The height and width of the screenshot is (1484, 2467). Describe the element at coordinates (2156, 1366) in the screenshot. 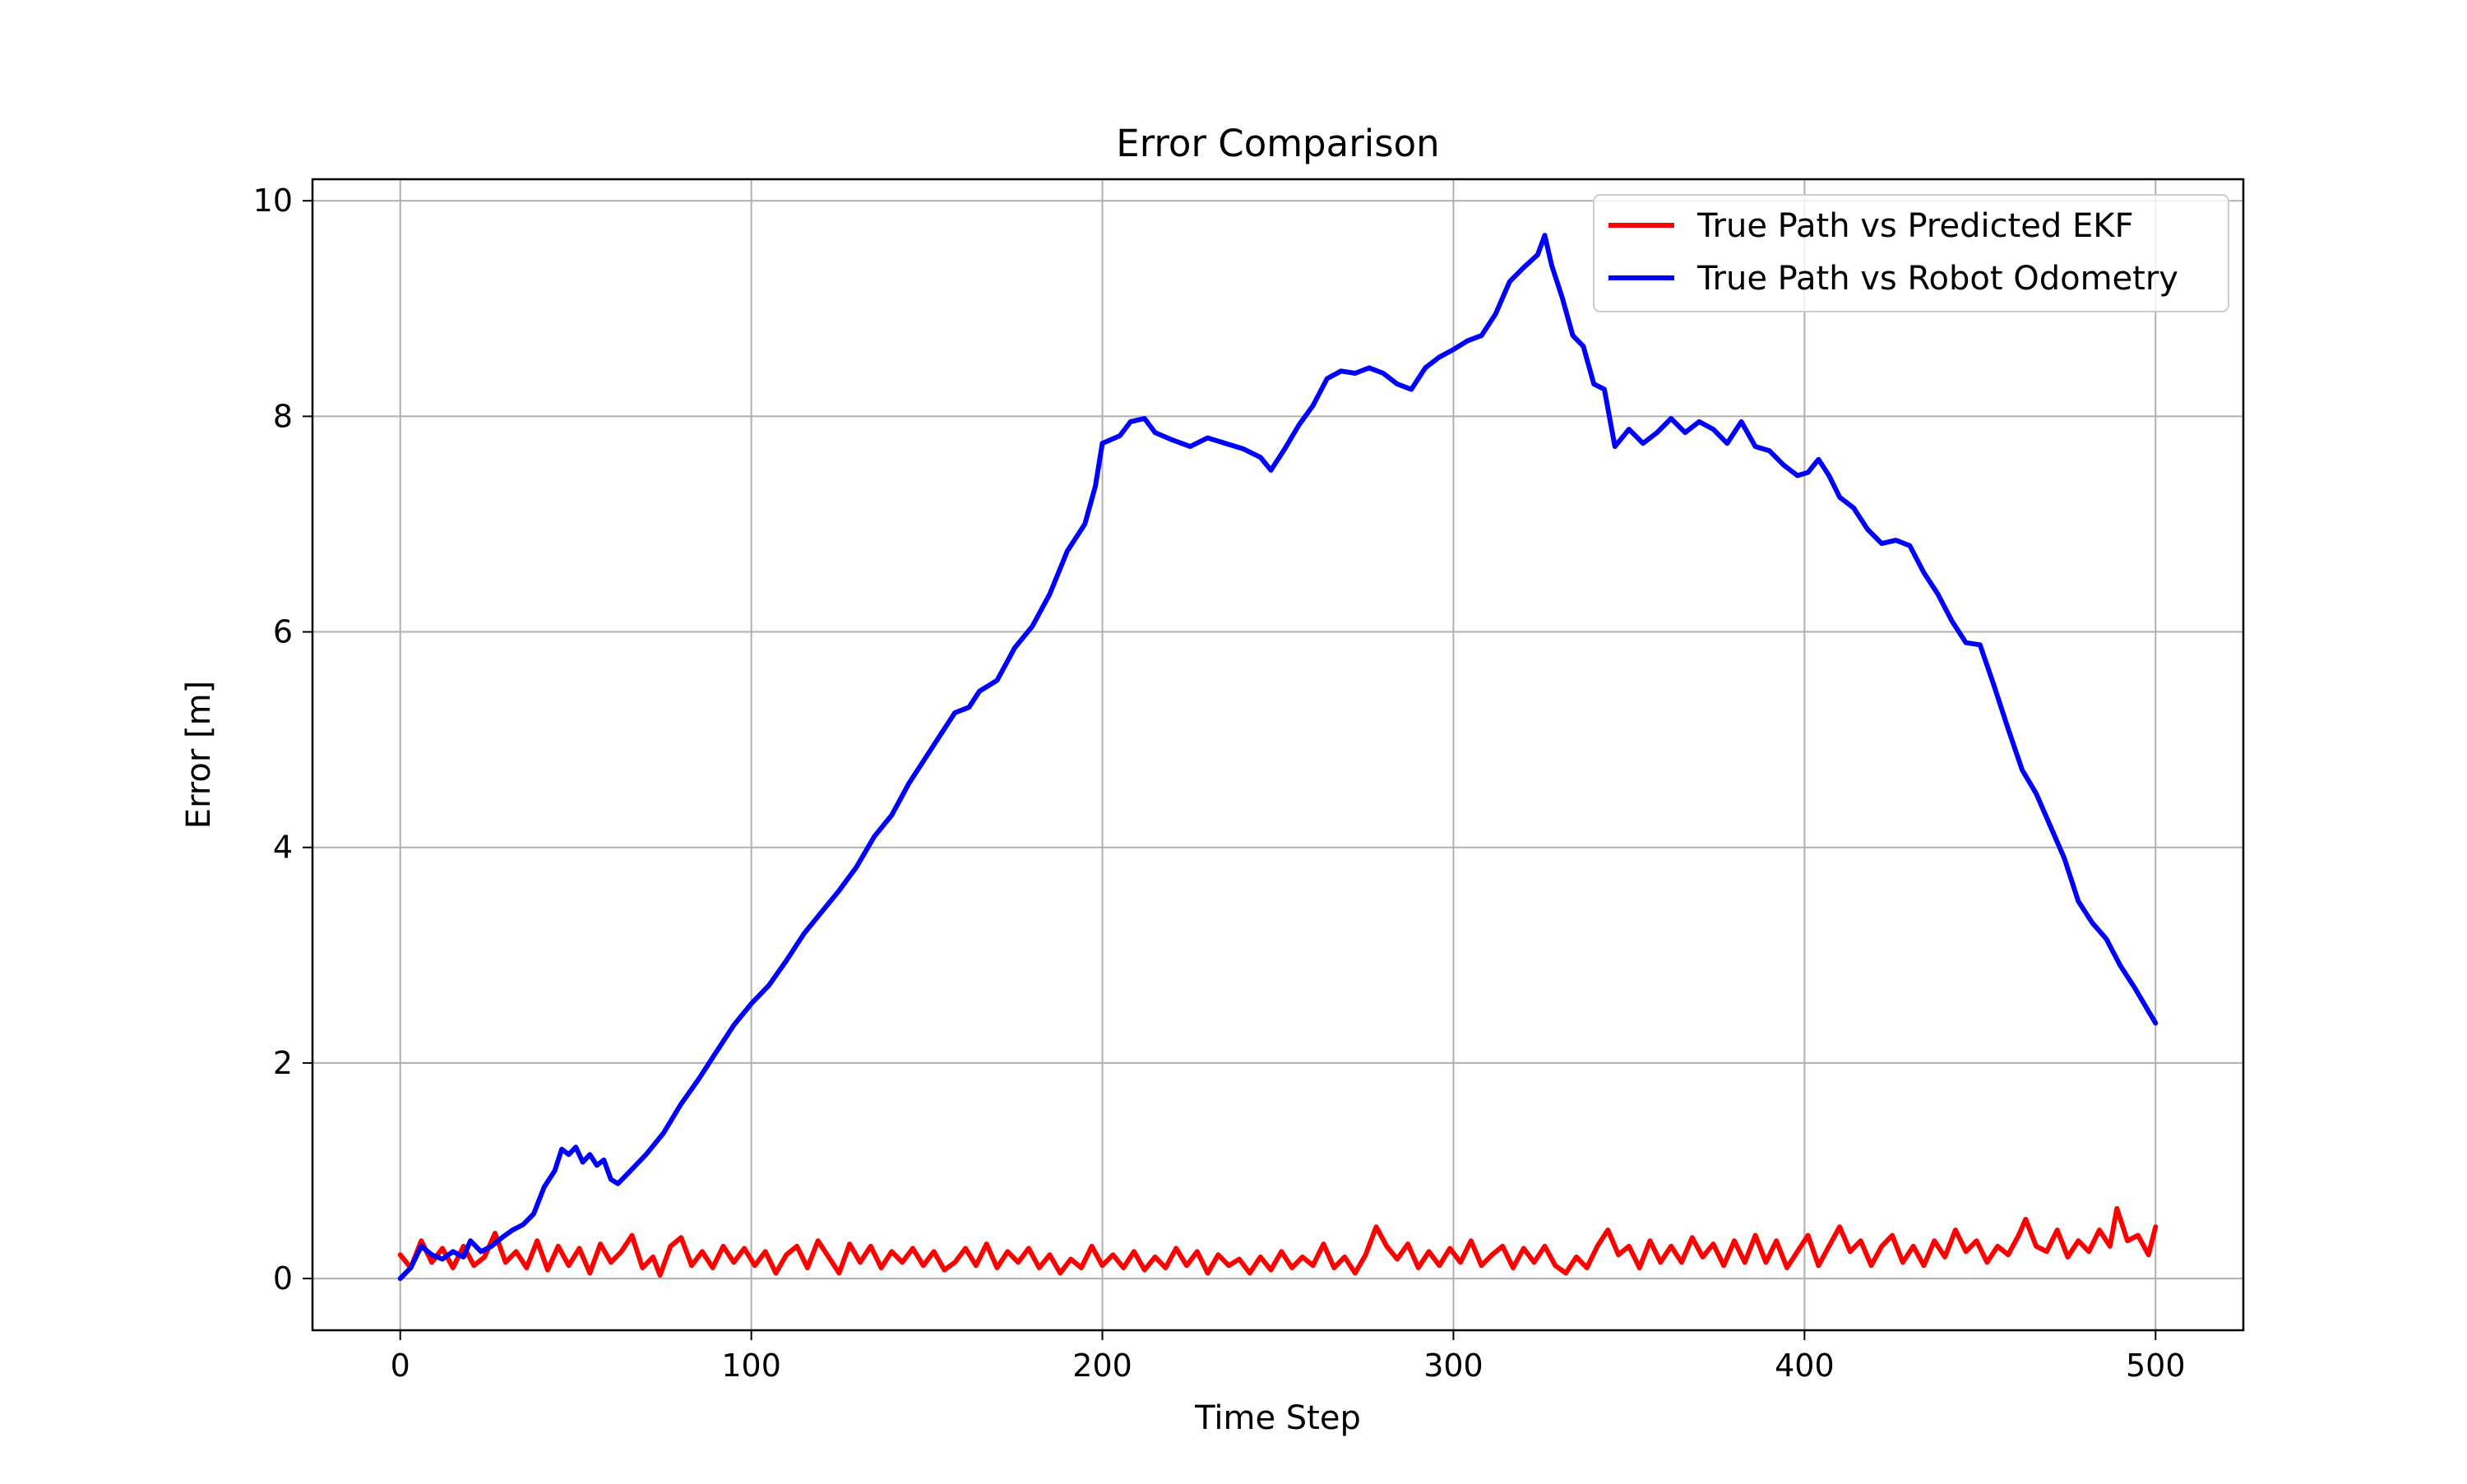

I see `x-tick-label: 500` at that location.